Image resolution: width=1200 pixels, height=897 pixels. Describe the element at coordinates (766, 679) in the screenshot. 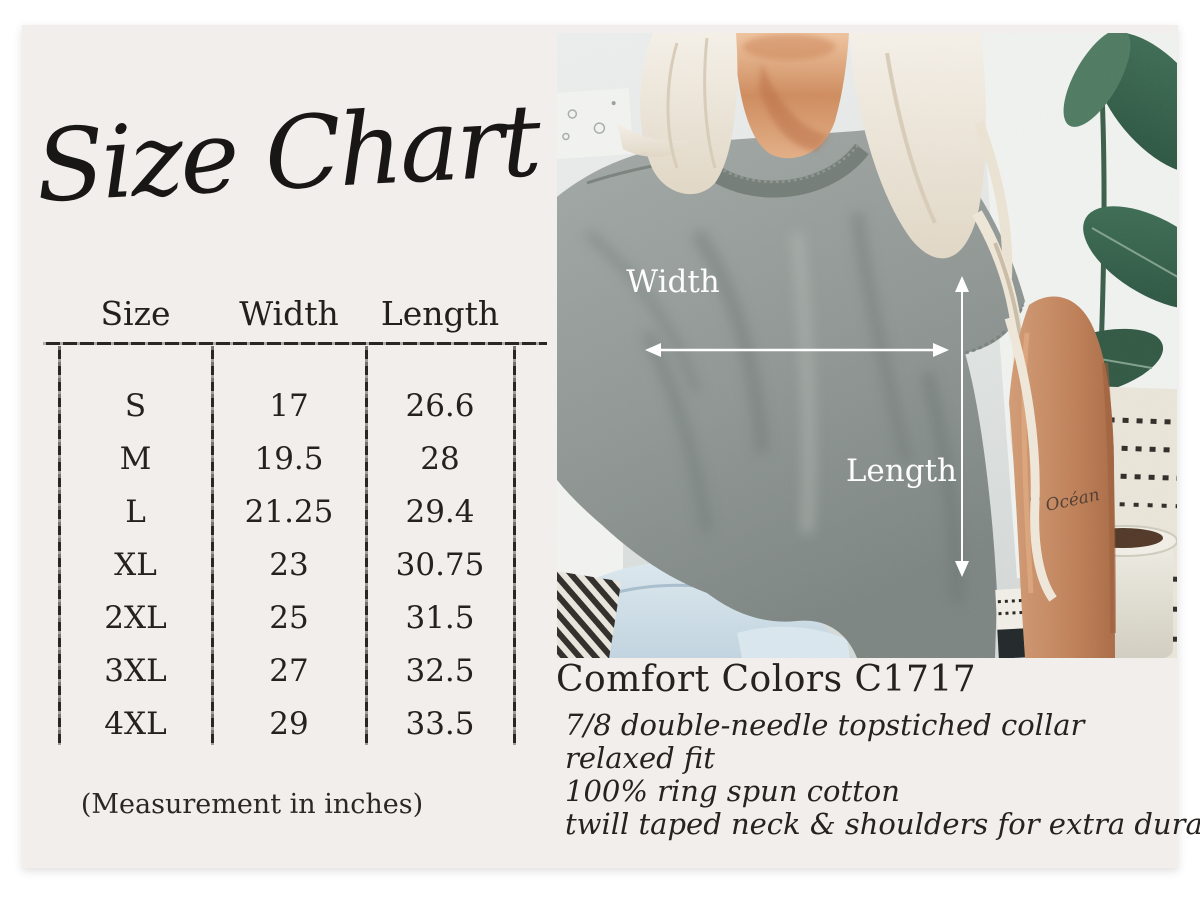

I see `product-name: Comfort Colors C1717` at that location.